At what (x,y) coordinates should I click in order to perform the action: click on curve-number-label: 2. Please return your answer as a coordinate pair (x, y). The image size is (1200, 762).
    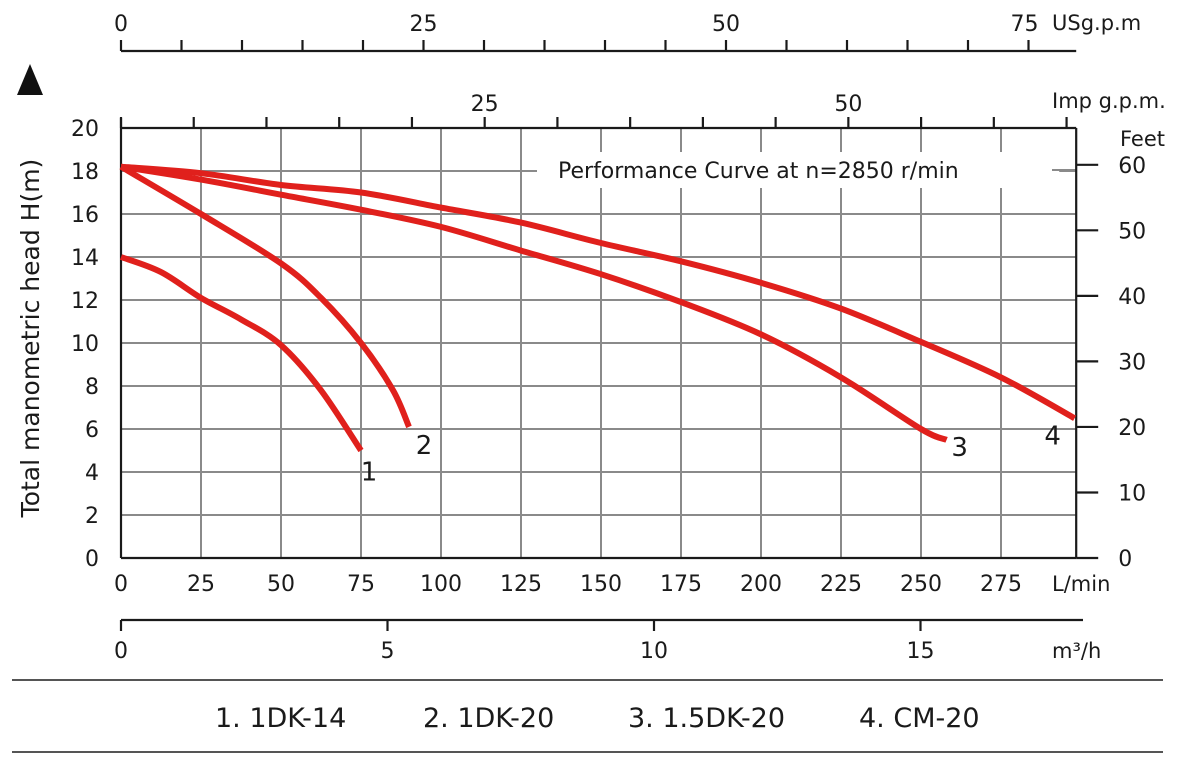
    Looking at the image, I should click on (424, 446).